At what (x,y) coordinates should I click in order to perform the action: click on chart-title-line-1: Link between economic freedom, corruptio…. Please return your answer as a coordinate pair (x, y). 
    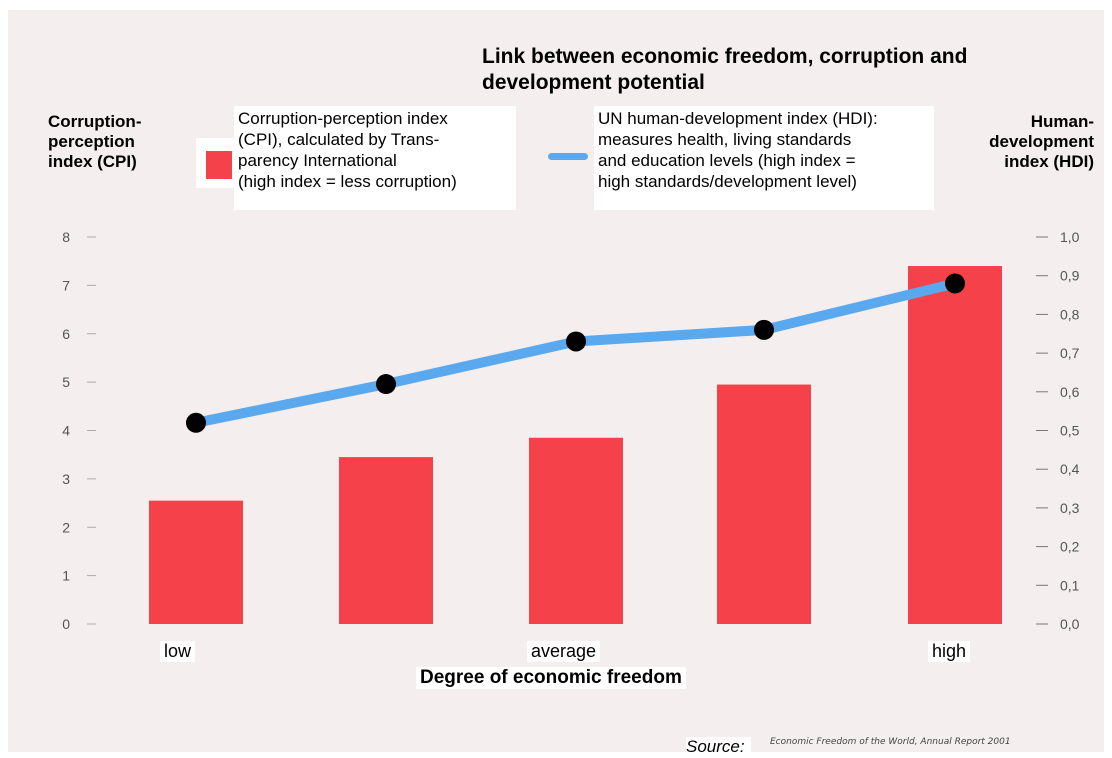
    Looking at the image, I should click on (725, 56).